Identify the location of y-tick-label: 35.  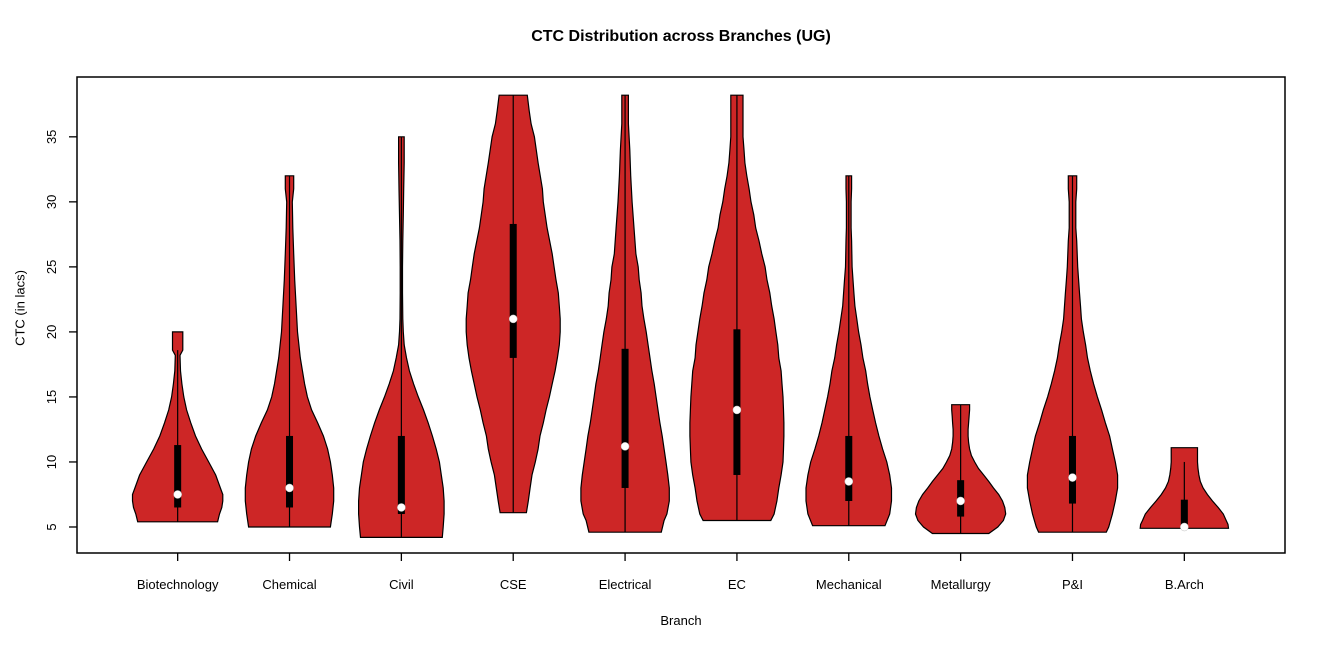
(51, 137).